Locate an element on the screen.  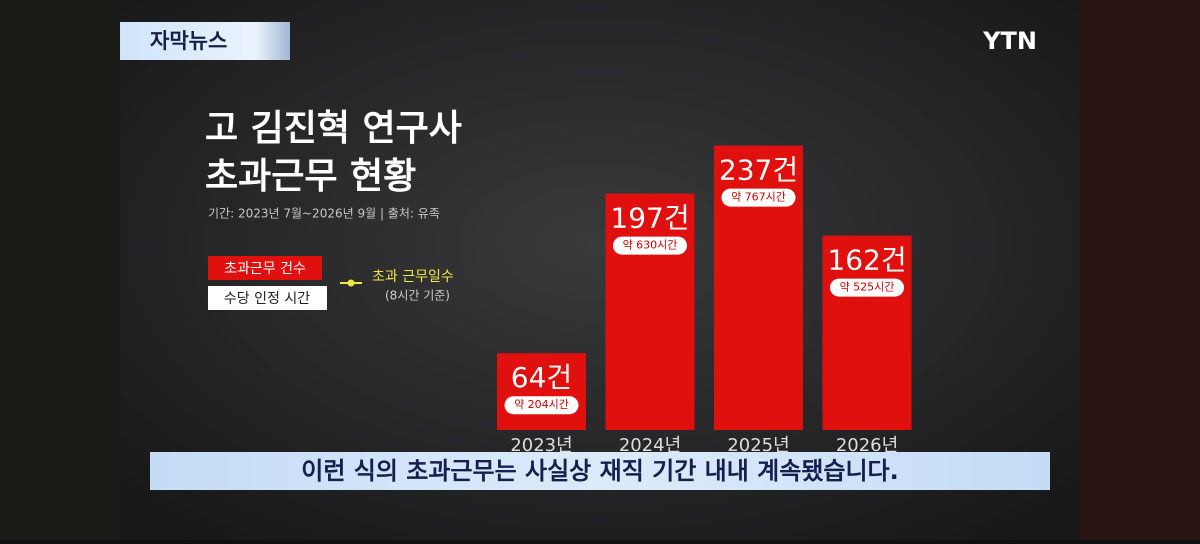
legend-note: (8시간 기준) is located at coordinates (417, 296).